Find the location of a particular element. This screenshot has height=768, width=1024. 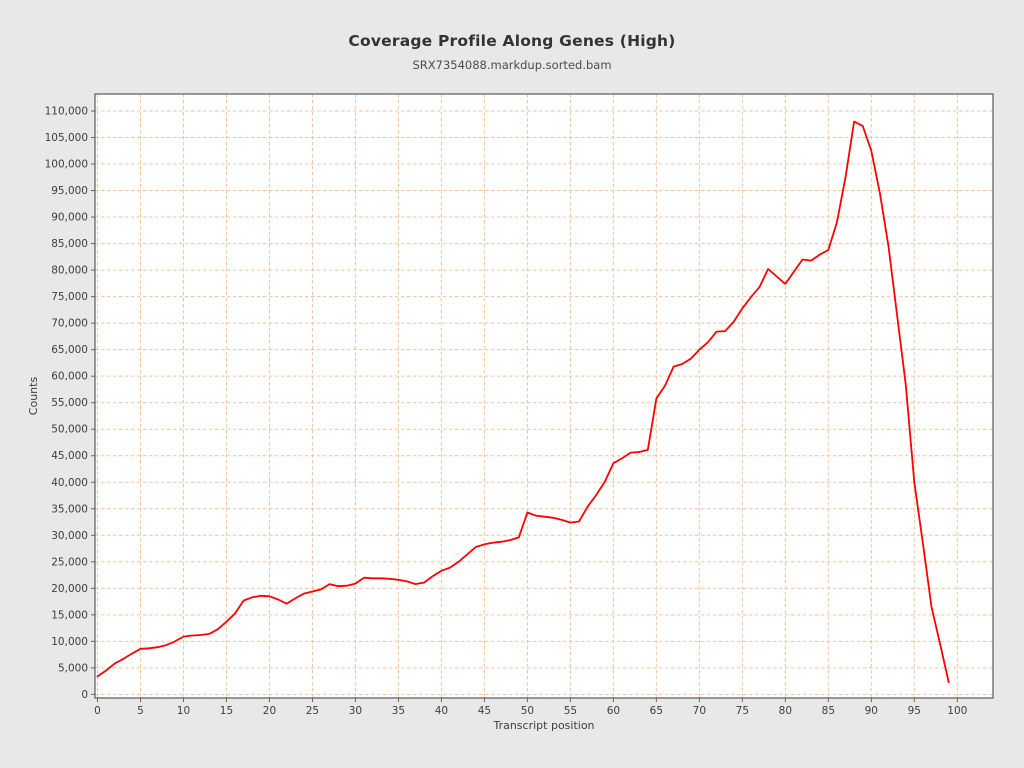

y-tick-label: 105,000 is located at coordinates (66, 138).